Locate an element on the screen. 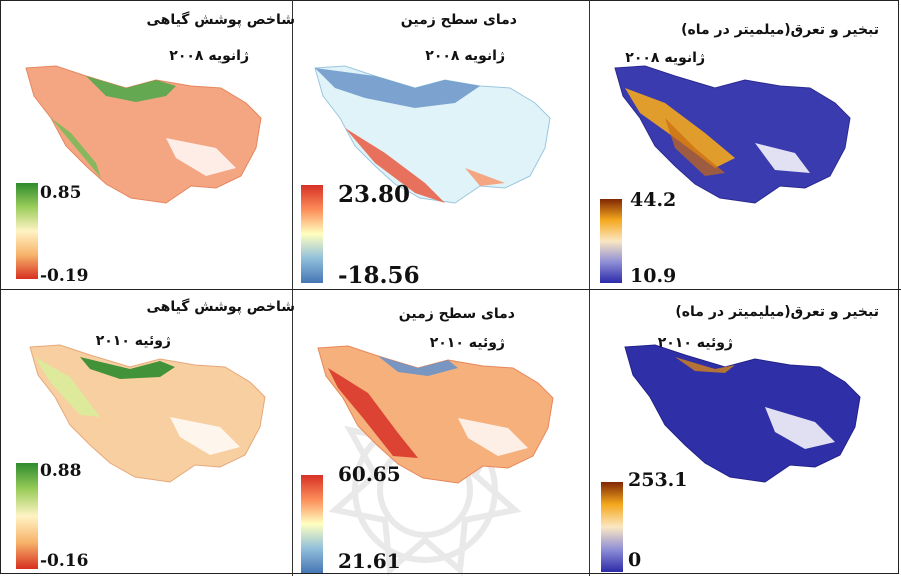 The width and height of the screenshot is (901, 576). legend-max-value: 0.88 is located at coordinates (61, 471).